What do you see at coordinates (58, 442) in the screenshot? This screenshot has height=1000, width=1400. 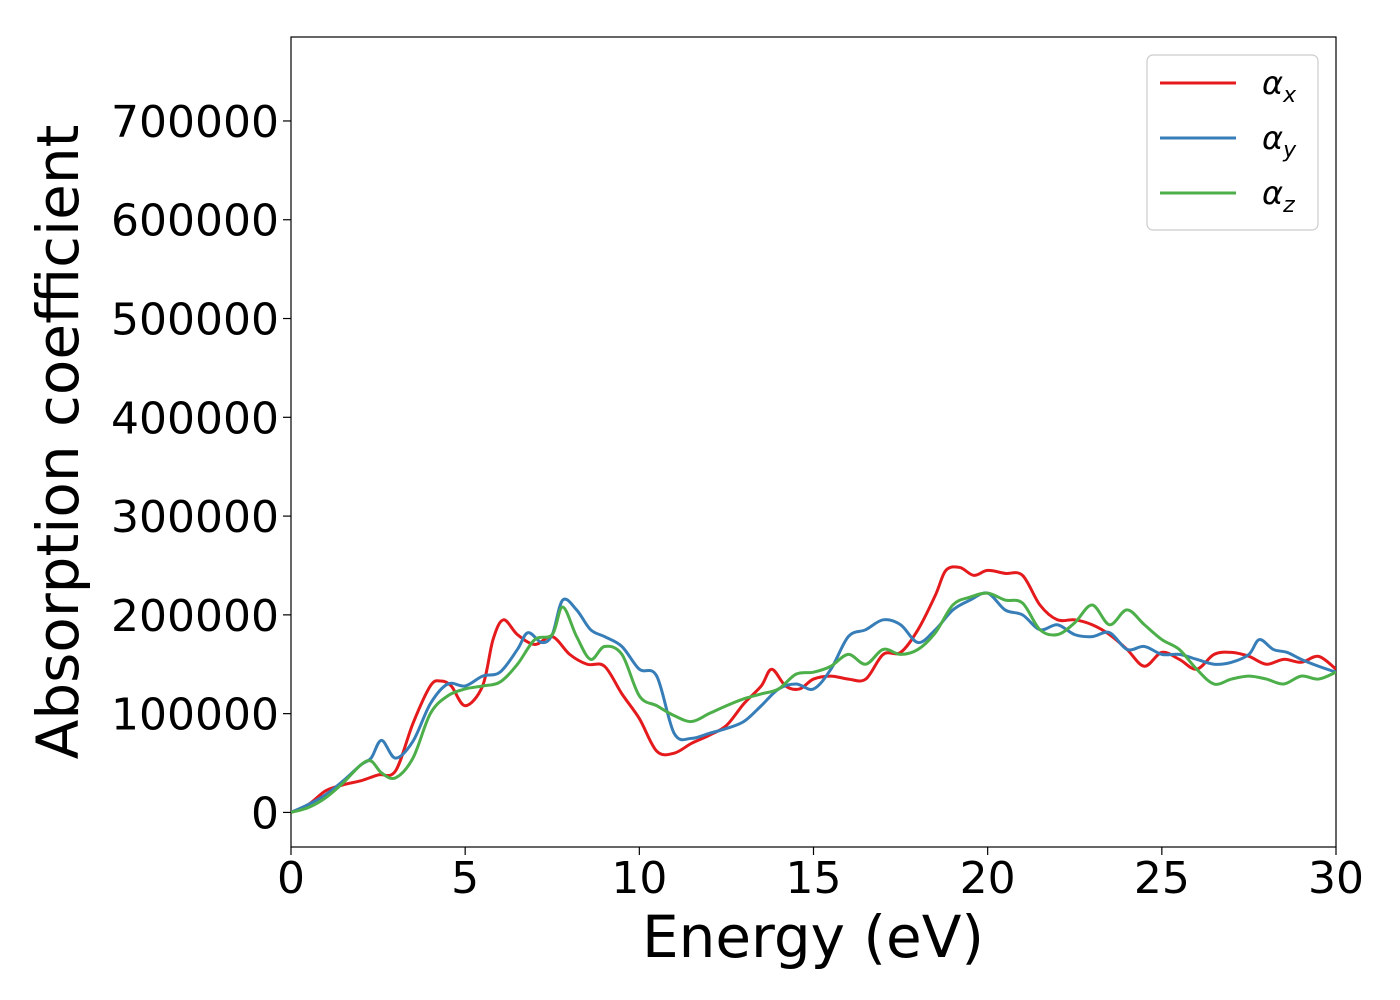 I see `y-axis-label: Absorption coefficient` at bounding box center [58, 442].